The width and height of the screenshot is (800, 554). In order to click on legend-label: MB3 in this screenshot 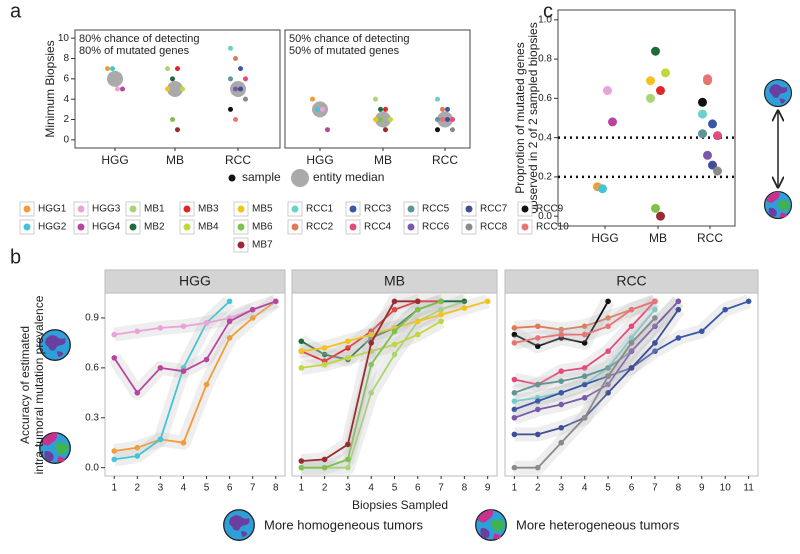, I will do `click(208, 209)`.